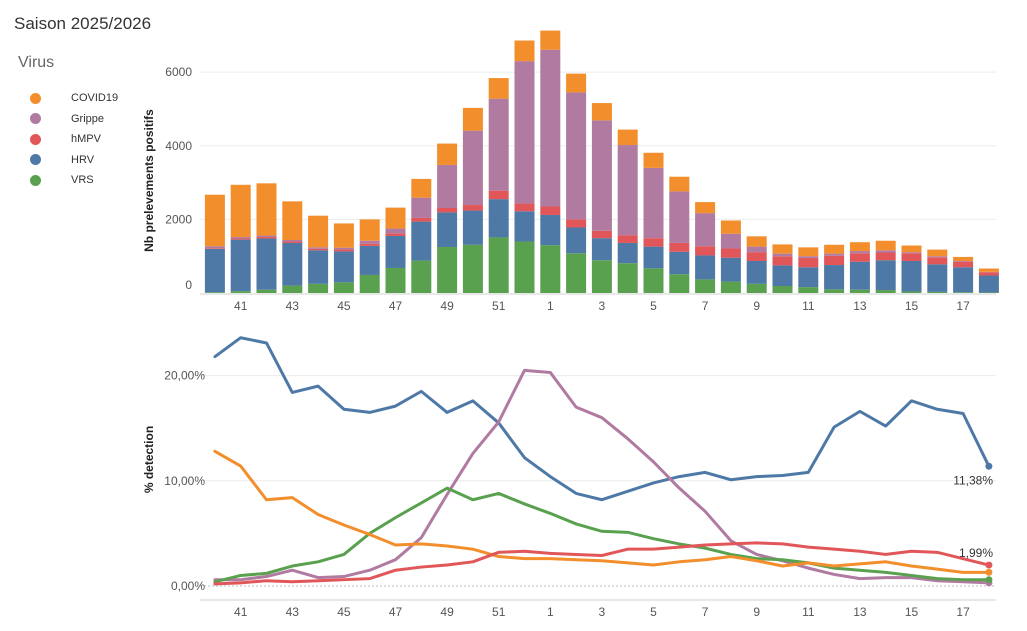 This screenshot has width=1027, height=631. What do you see at coordinates (989, 580) in the screenshot?
I see `line-end-point-vrs` at bounding box center [989, 580].